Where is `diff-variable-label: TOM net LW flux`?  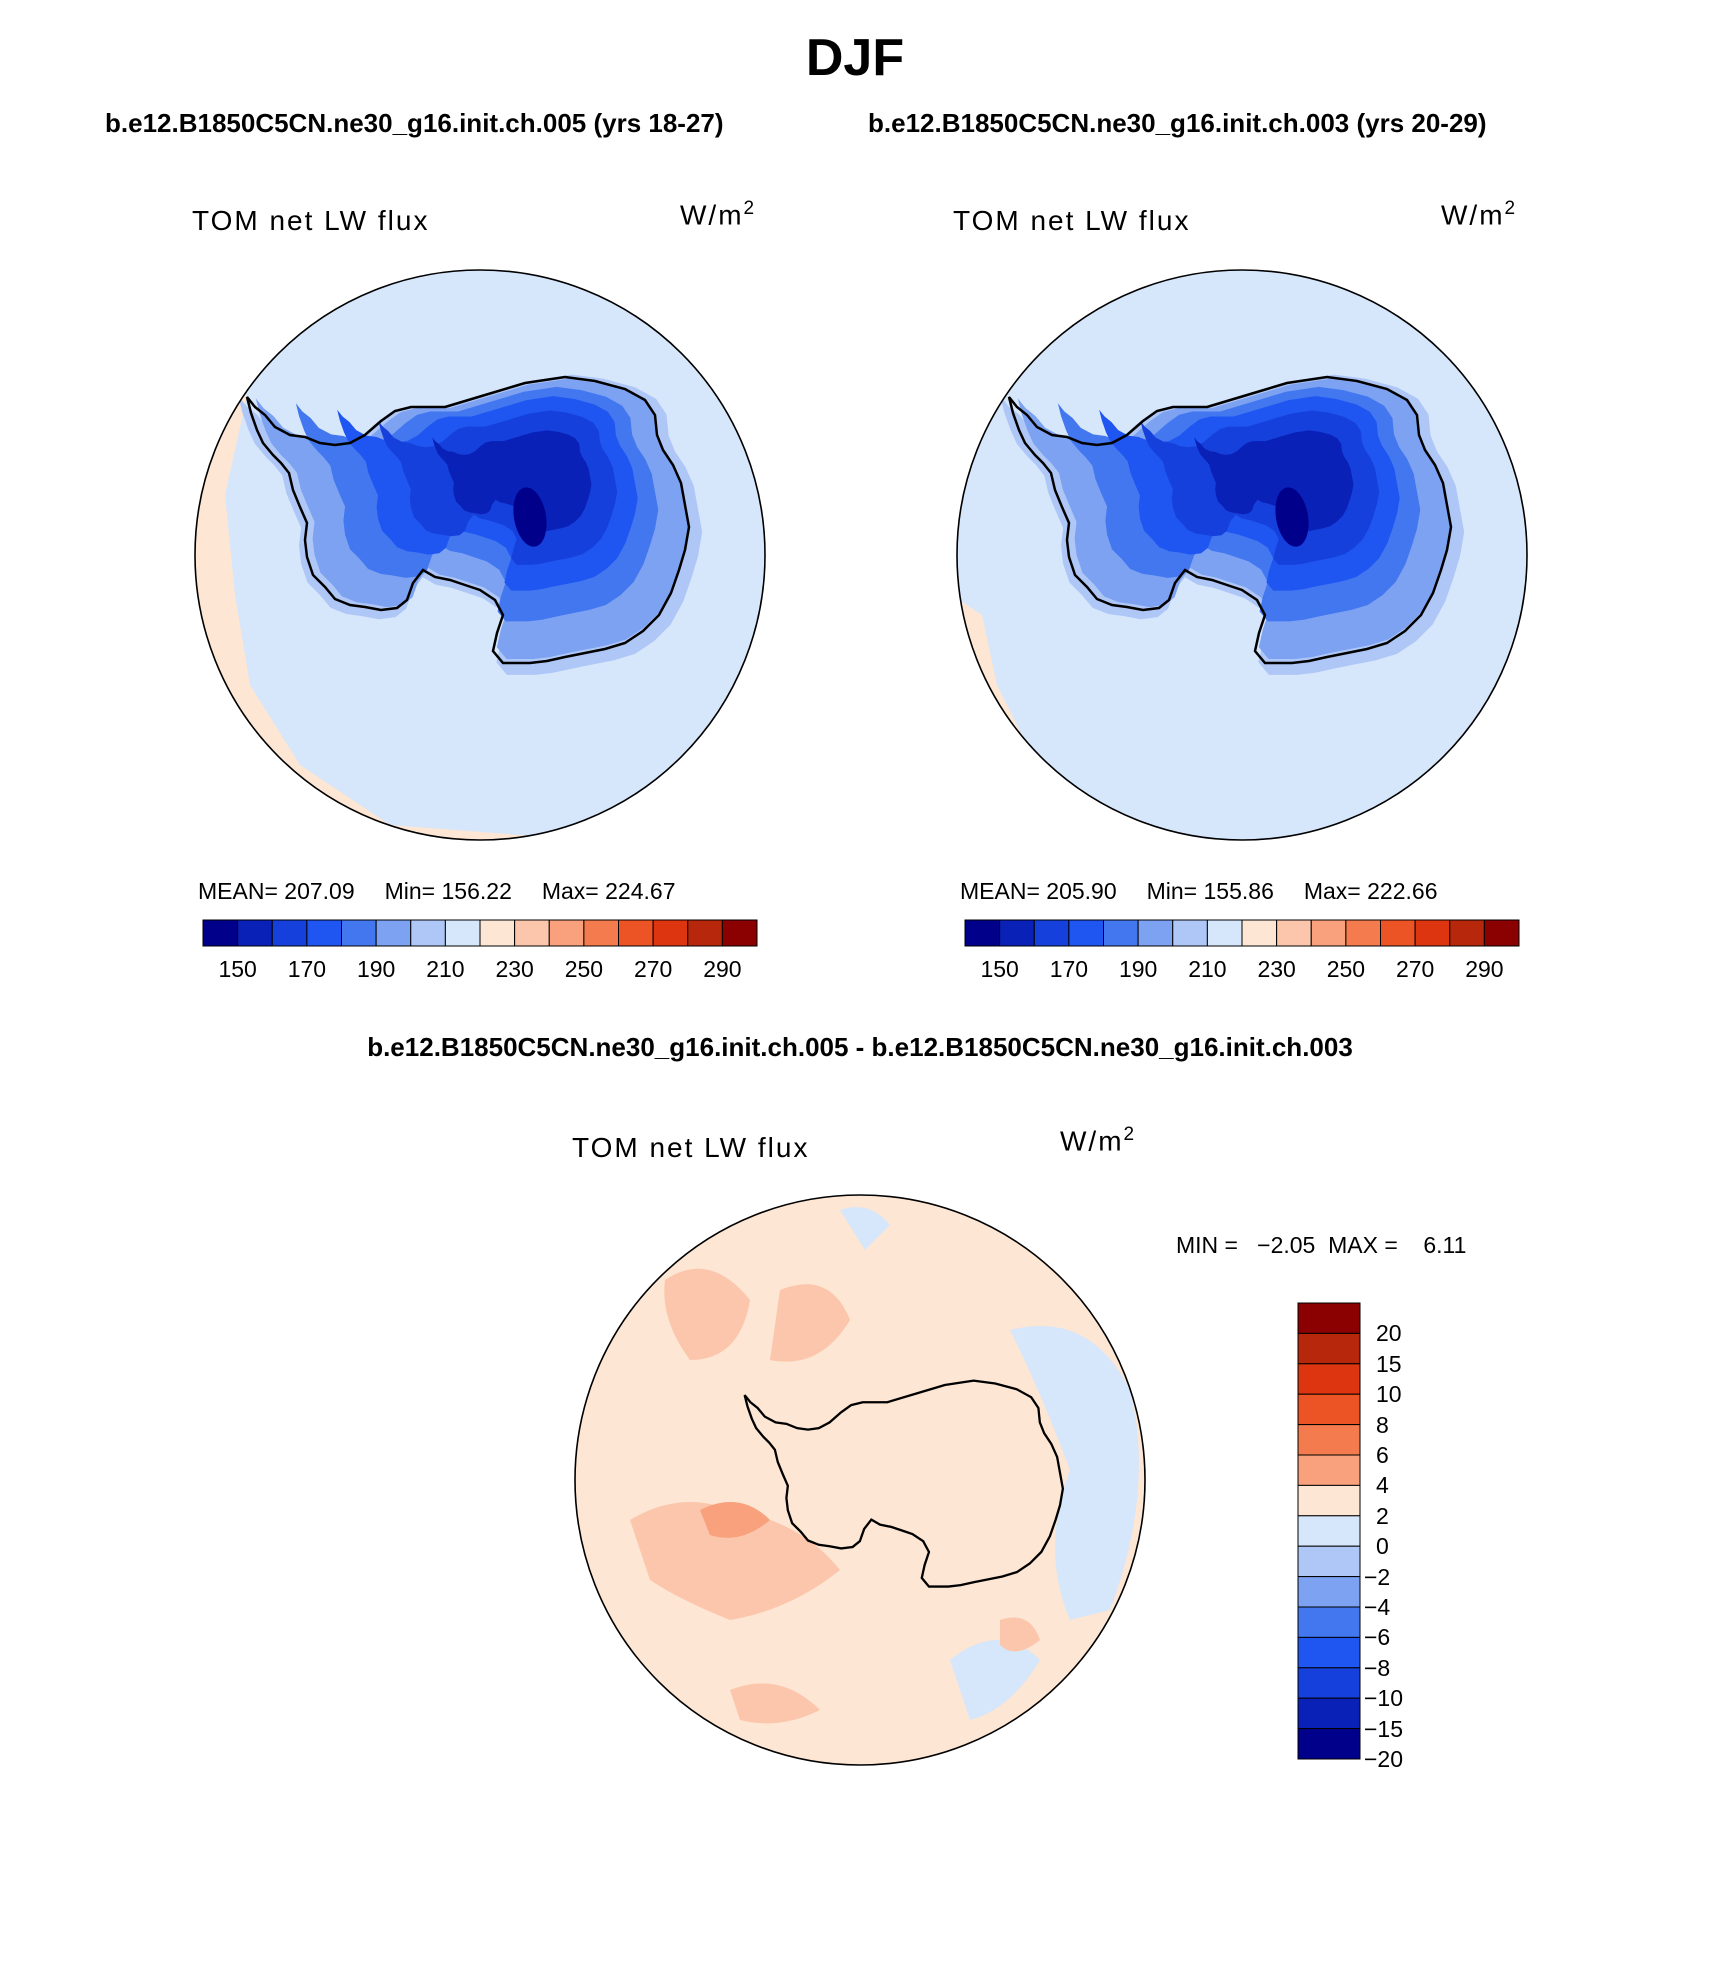 diff-variable-label: TOM net LW flux is located at coordinates (691, 1147).